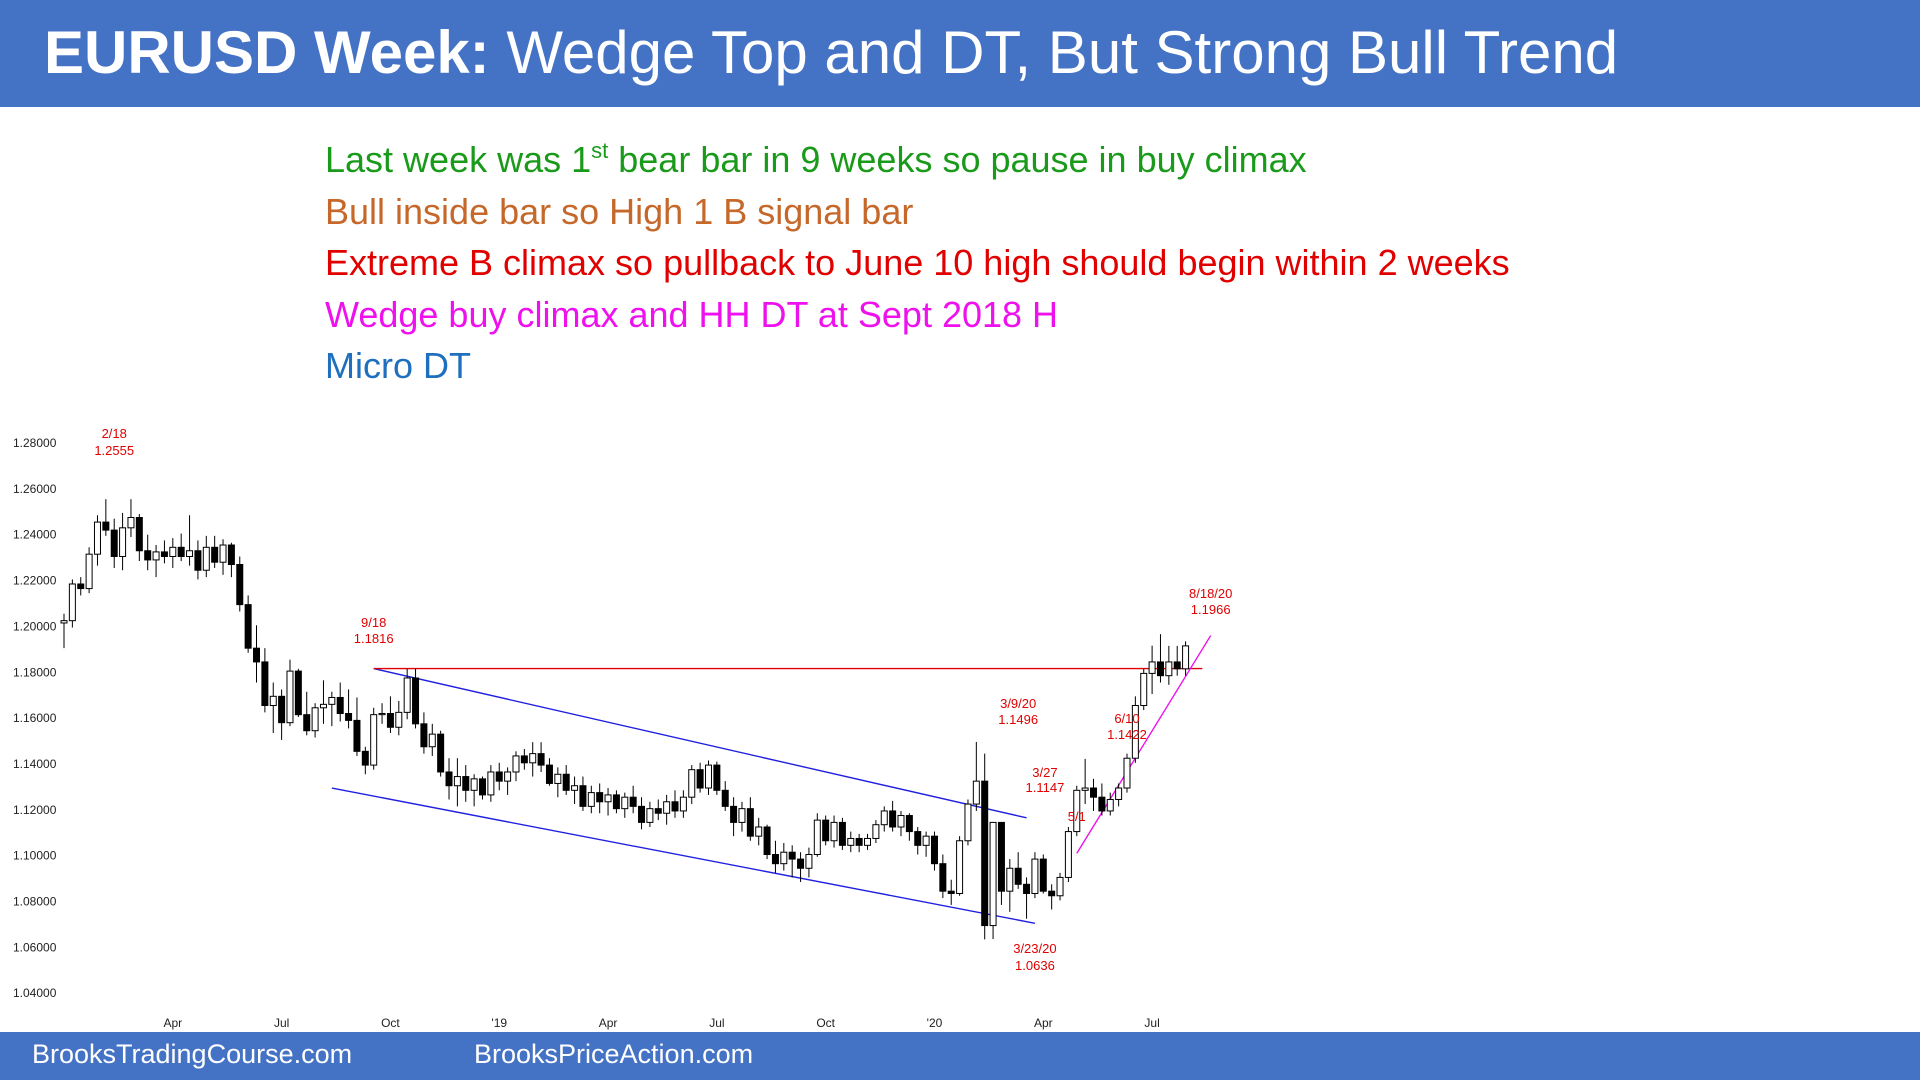 The width and height of the screenshot is (1920, 1080). What do you see at coordinates (499, 1023) in the screenshot?
I see `x-tick-label: '19` at bounding box center [499, 1023].